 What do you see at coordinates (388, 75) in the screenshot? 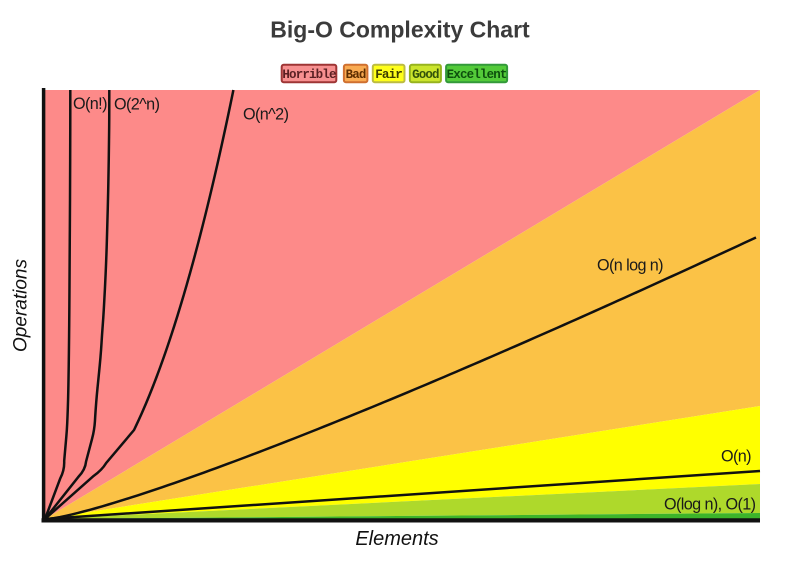
I see `svg-text: Fair` at bounding box center [388, 75].